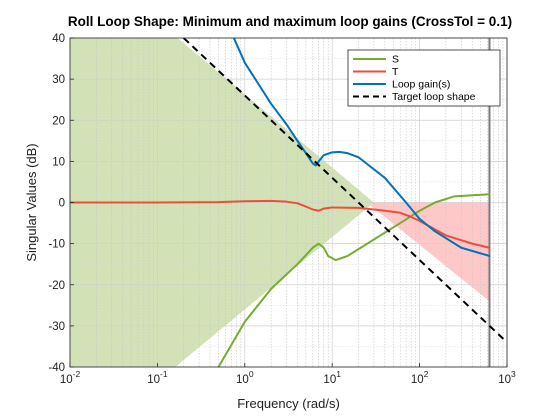  I want to click on y-tick-label: -20, so click(56, 286).